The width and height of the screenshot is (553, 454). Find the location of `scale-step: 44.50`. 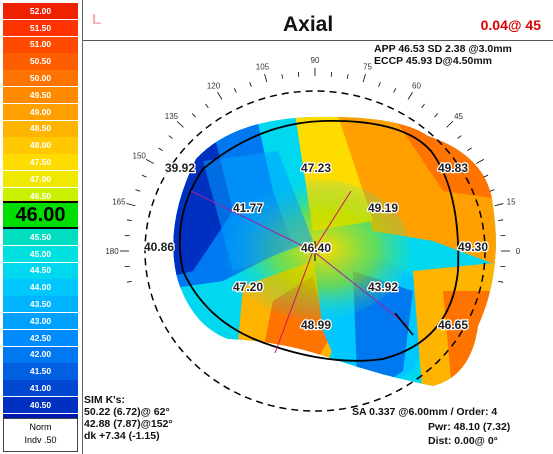

scale-step: 44.50 is located at coordinates (40, 270).